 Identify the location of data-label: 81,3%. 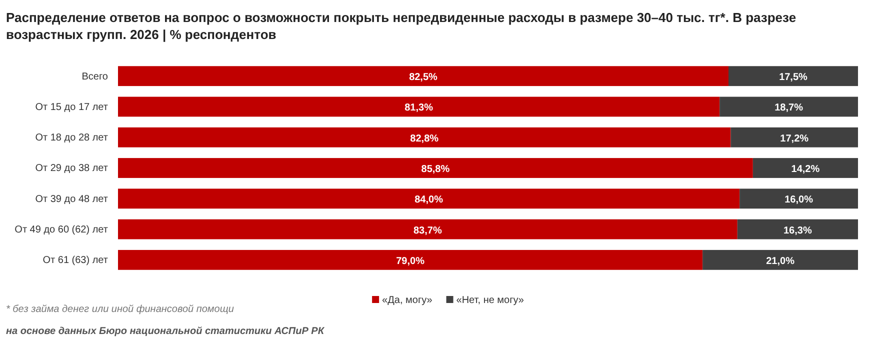
(419, 108).